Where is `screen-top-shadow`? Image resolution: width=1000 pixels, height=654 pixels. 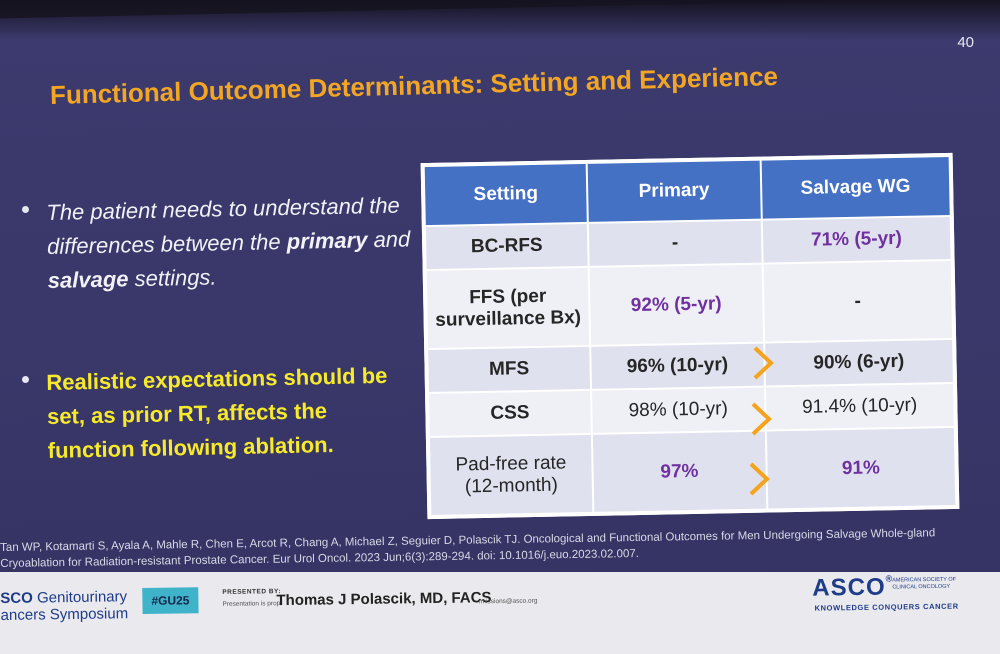
screen-top-shadow is located at coordinates (500, 20).